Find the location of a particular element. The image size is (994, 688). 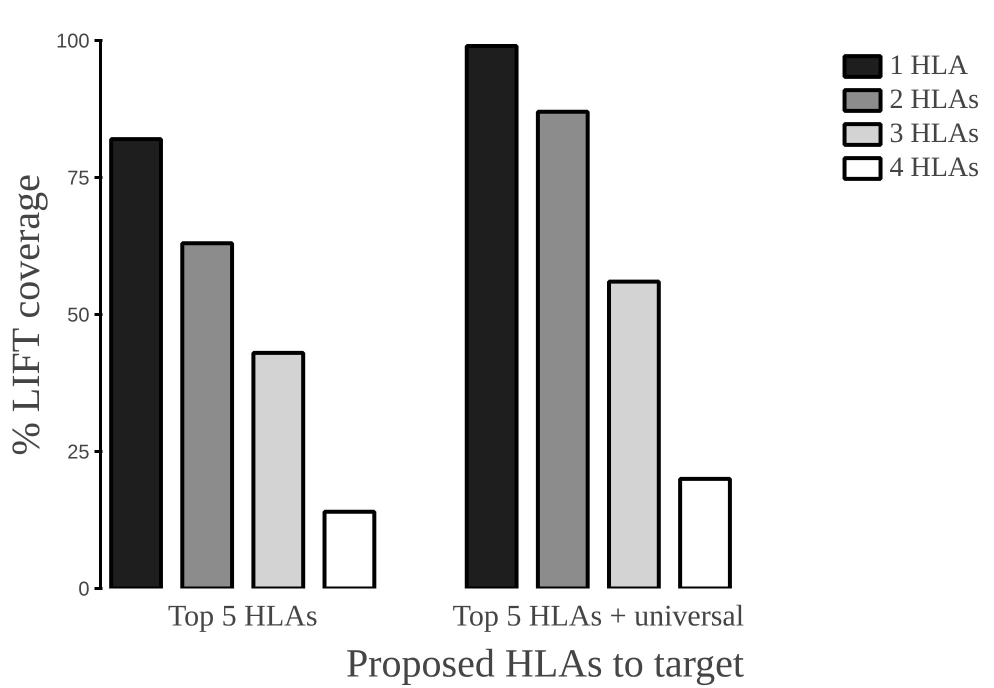

y-tick-label: 100 is located at coordinates (73, 41).